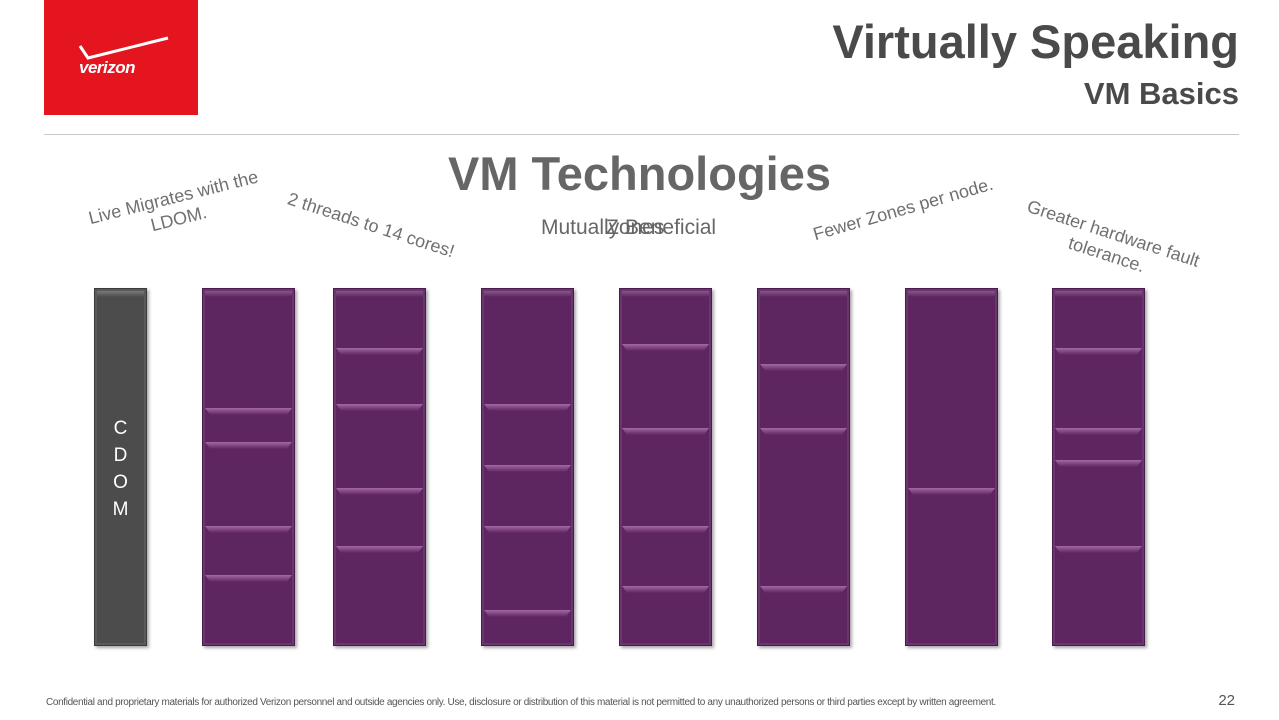 This screenshot has height=720, width=1279. What do you see at coordinates (1035, 41) in the screenshot?
I see `slide-title: Virtually Speaking` at bounding box center [1035, 41].